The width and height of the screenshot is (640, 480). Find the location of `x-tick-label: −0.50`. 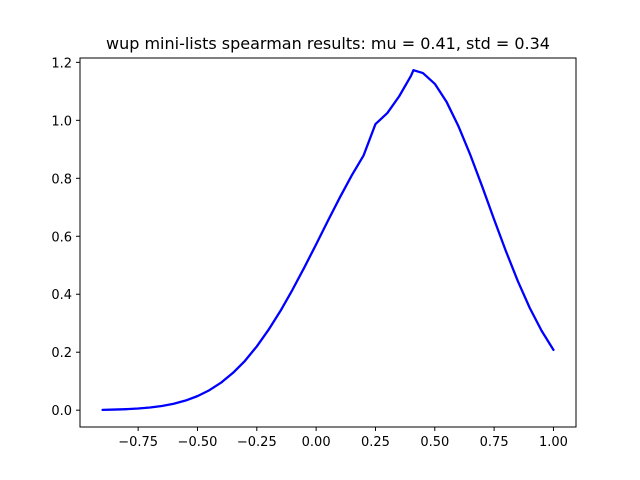

x-tick-label: −0.50 is located at coordinates (198, 442).